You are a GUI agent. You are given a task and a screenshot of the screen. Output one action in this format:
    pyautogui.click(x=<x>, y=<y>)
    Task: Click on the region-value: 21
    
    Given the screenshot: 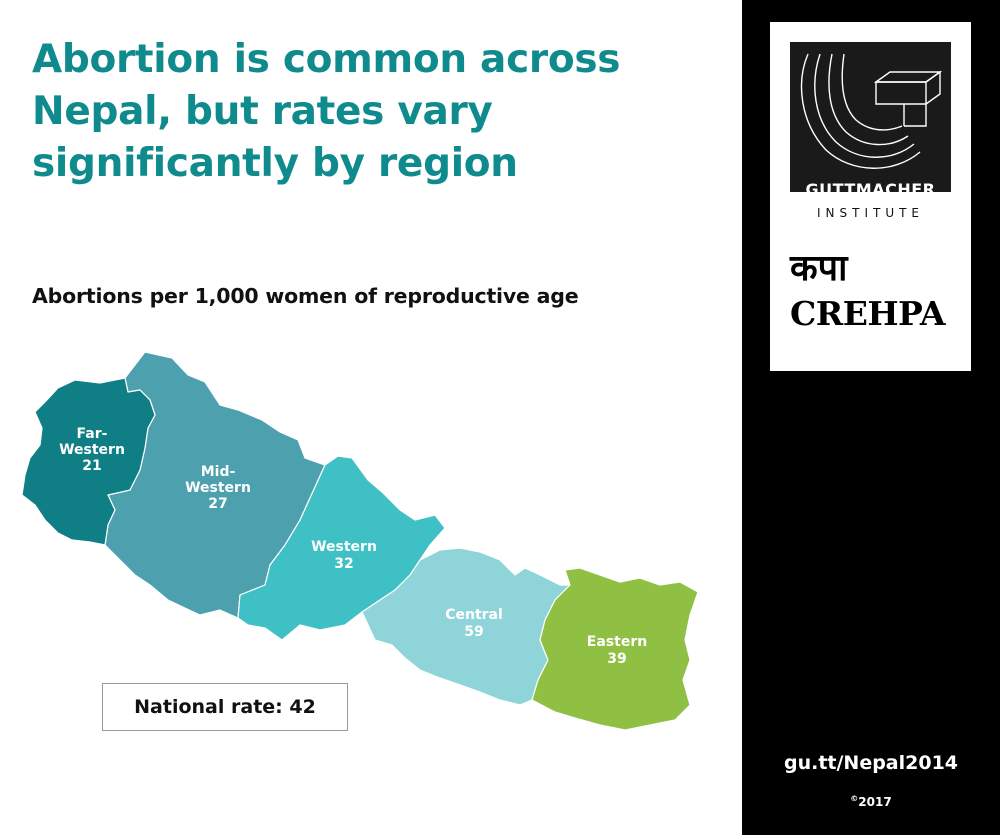 What is the action you would take?
    pyautogui.click(x=91, y=466)
    